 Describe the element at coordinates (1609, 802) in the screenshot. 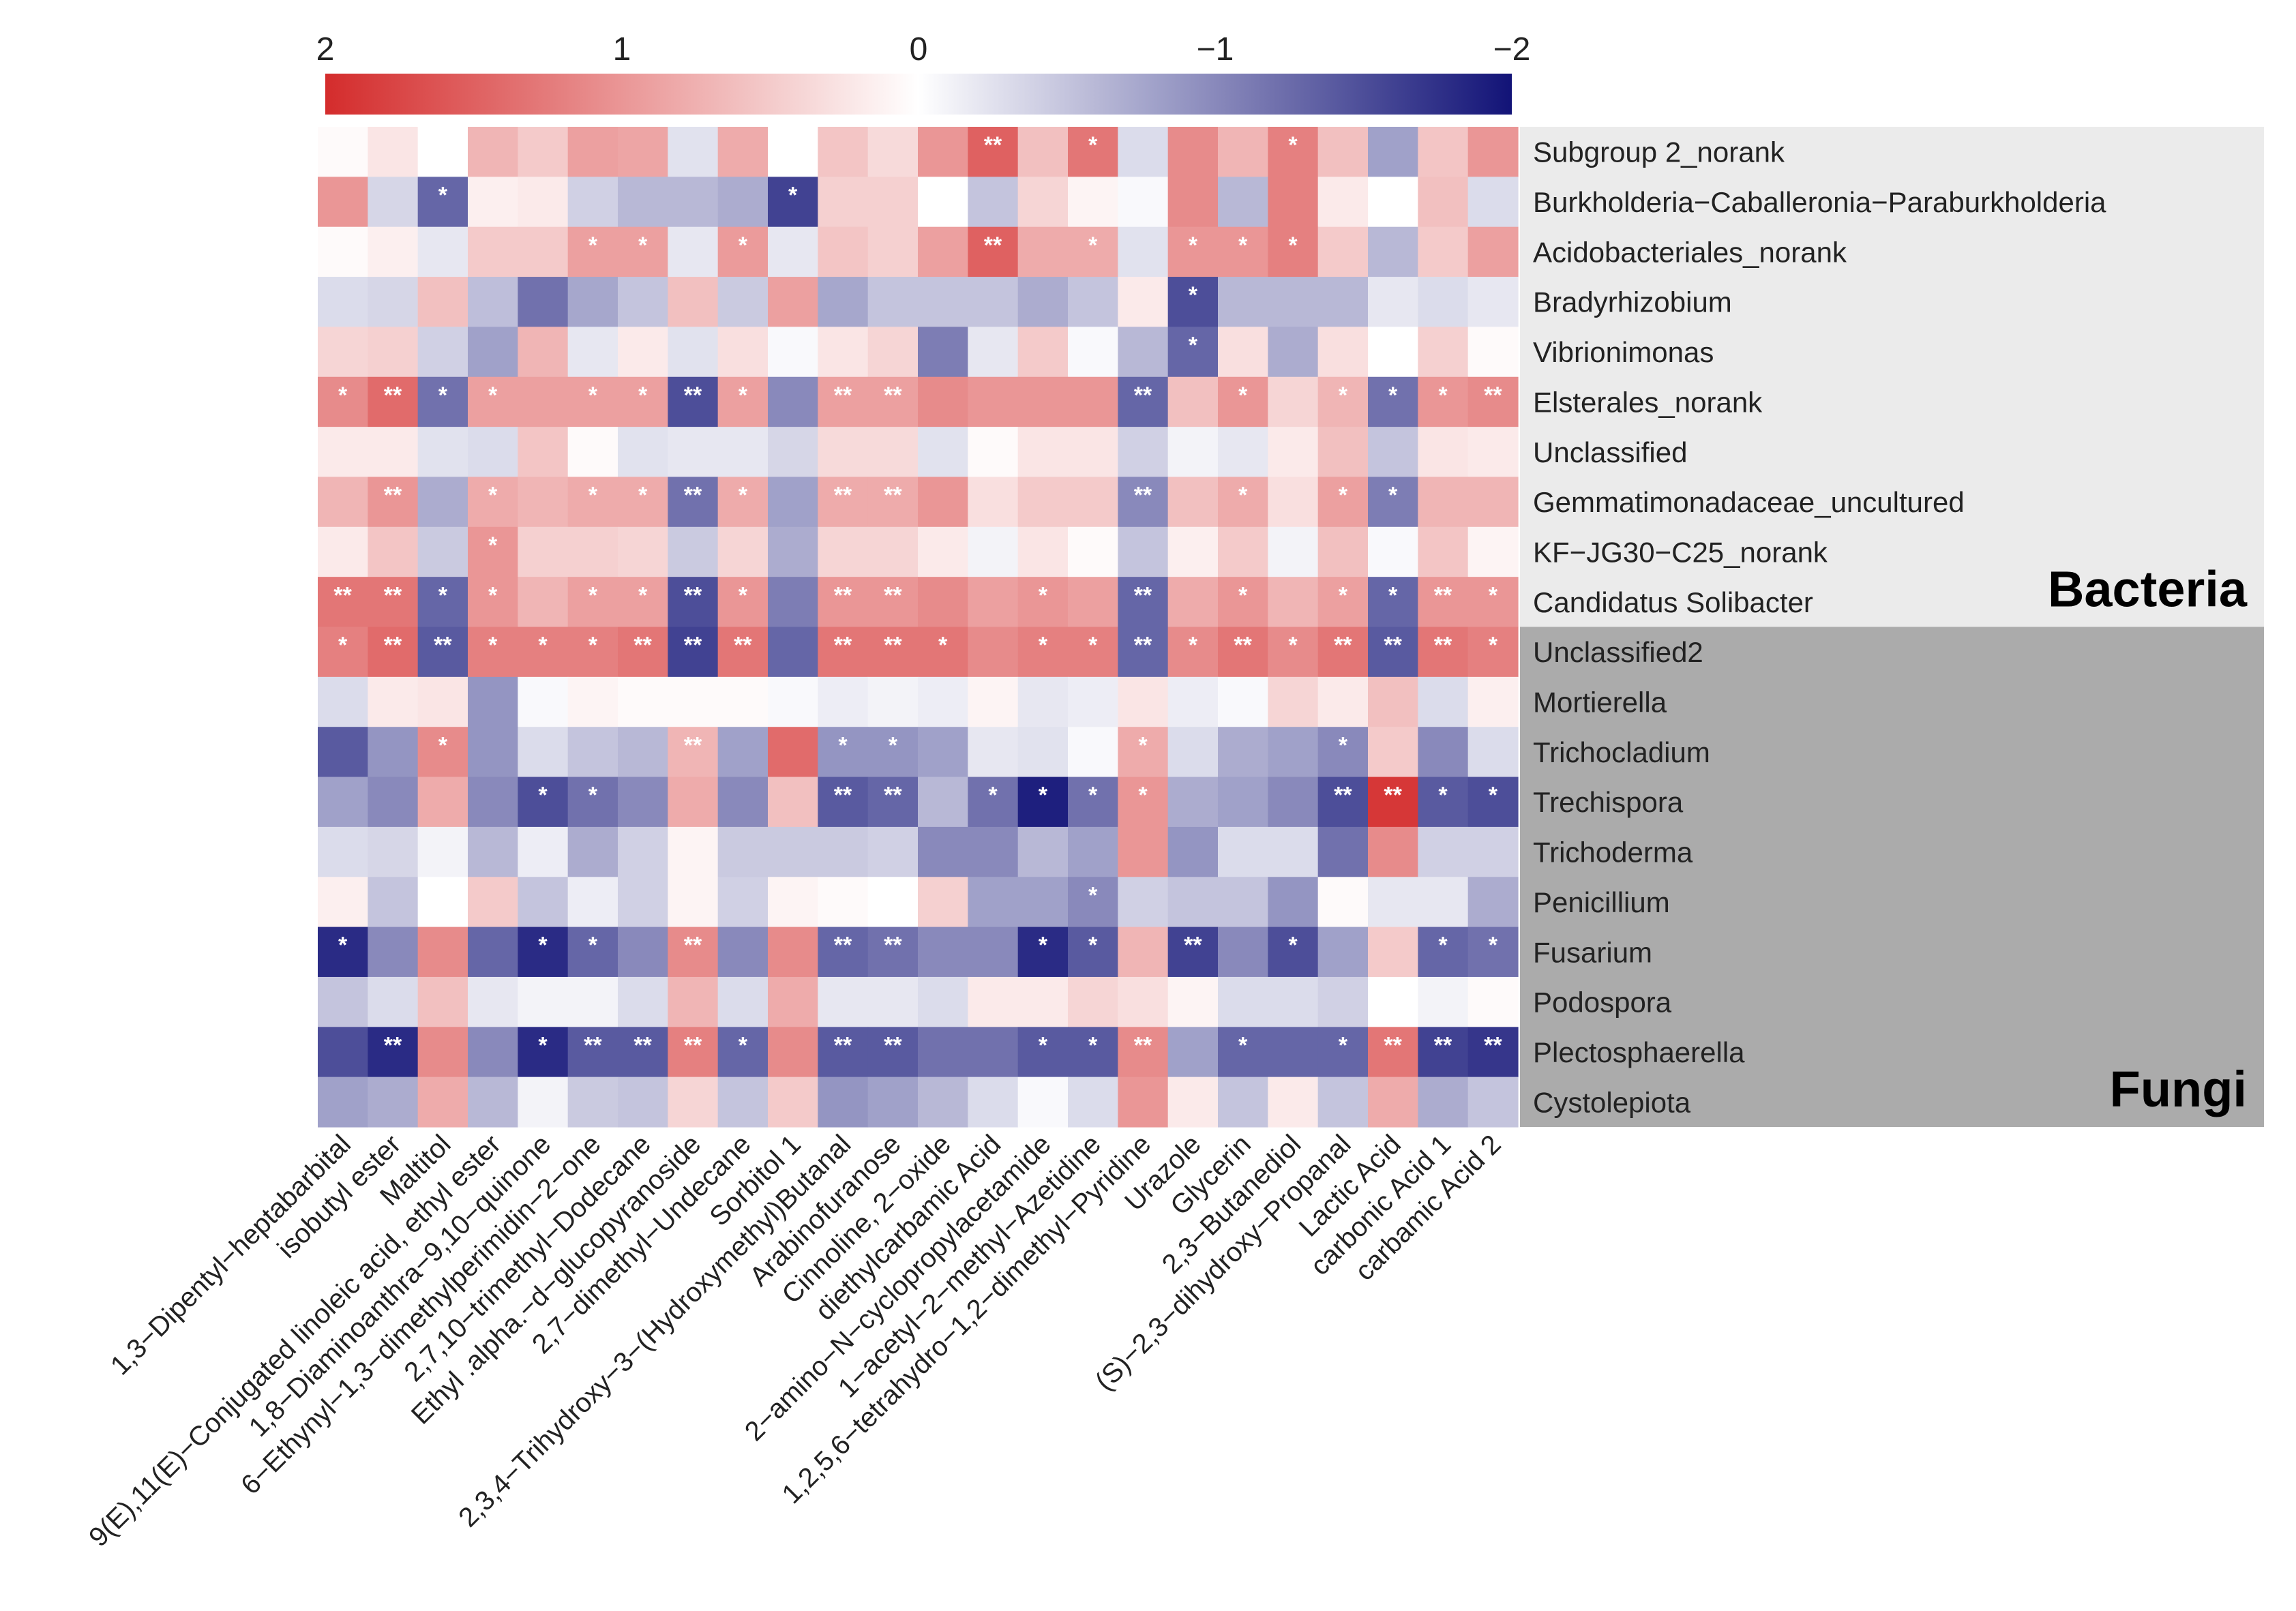

I see `row-label: Trechispora` at that location.